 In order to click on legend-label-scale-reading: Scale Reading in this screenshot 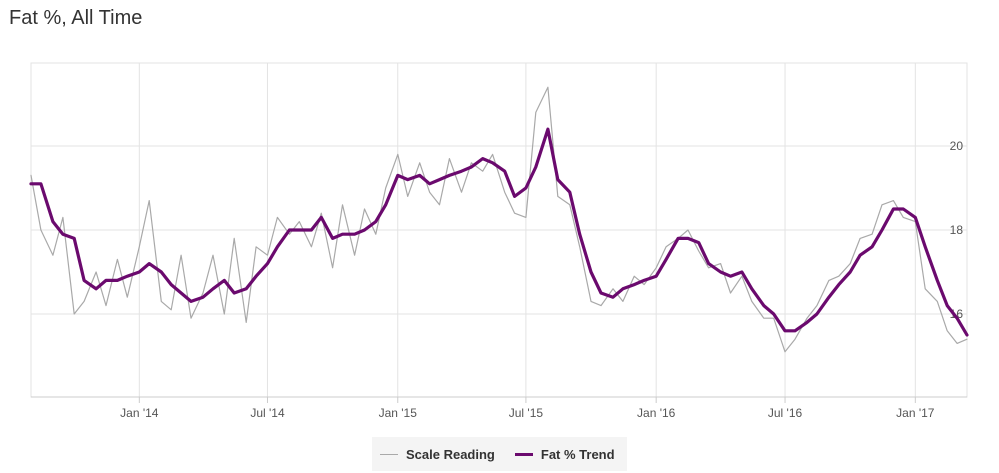, I will do `click(450, 454)`.